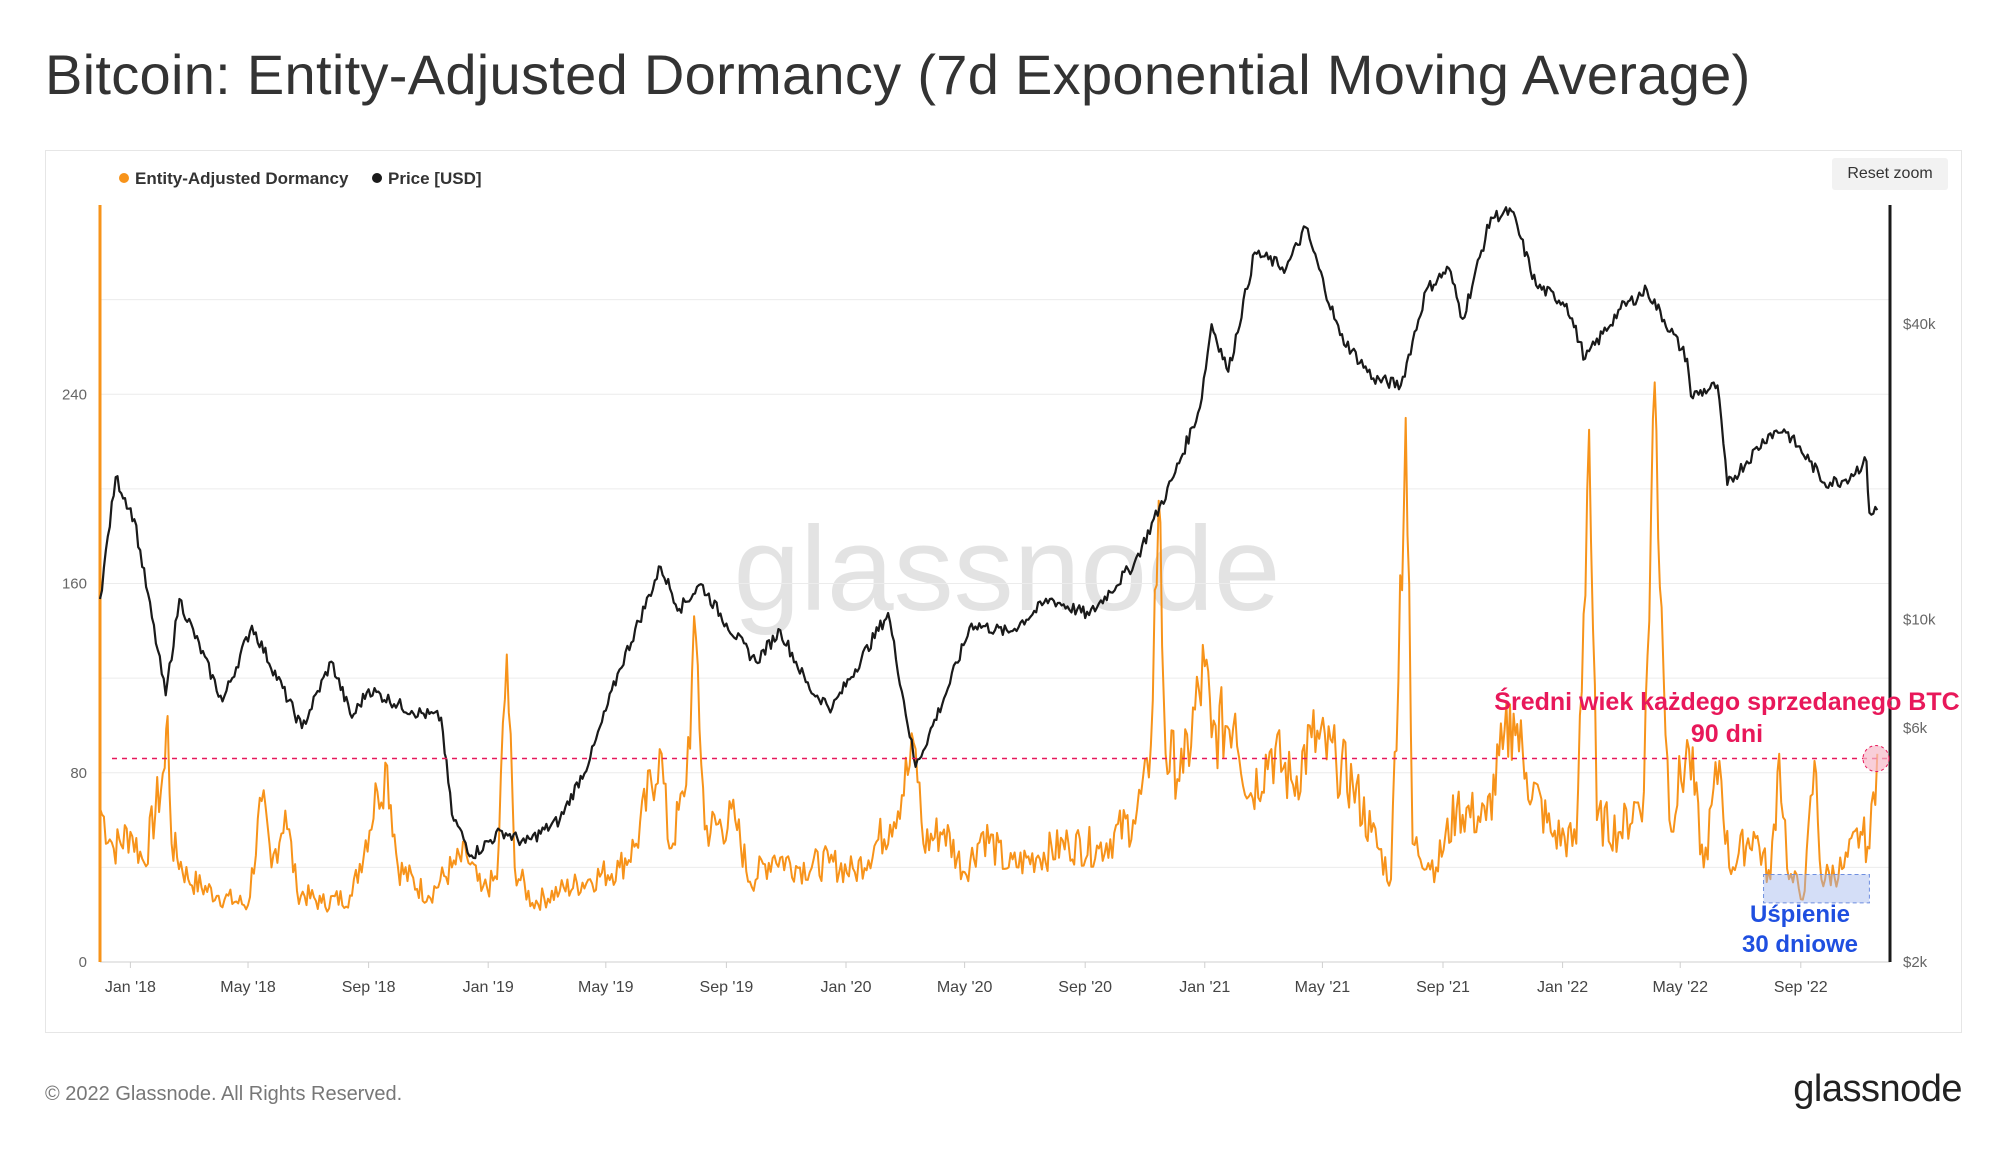 The image size is (2000, 1152). I want to click on y-right-tick-label: $2k, so click(1915, 962).